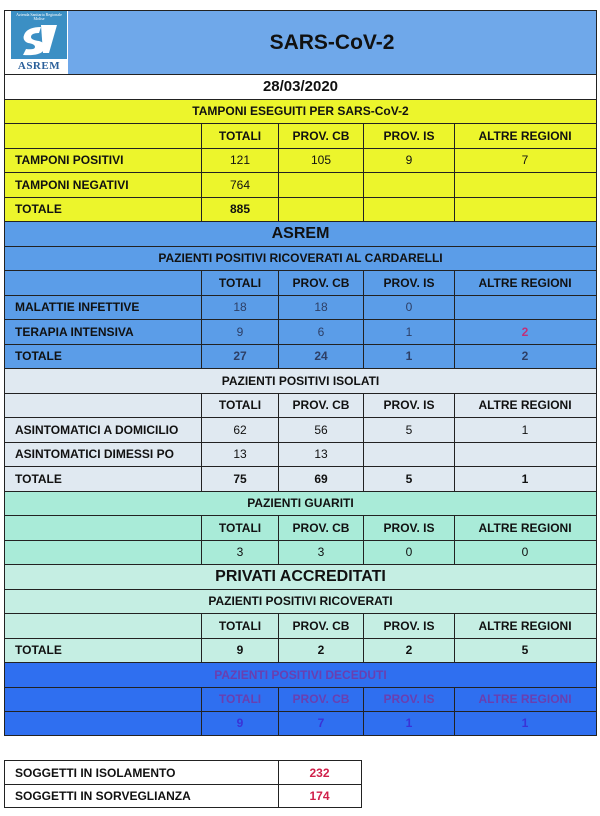 This screenshot has width=600, height=816. I want to click on row-label: ASINTOMATICI A DOMICILIO, so click(97, 429).